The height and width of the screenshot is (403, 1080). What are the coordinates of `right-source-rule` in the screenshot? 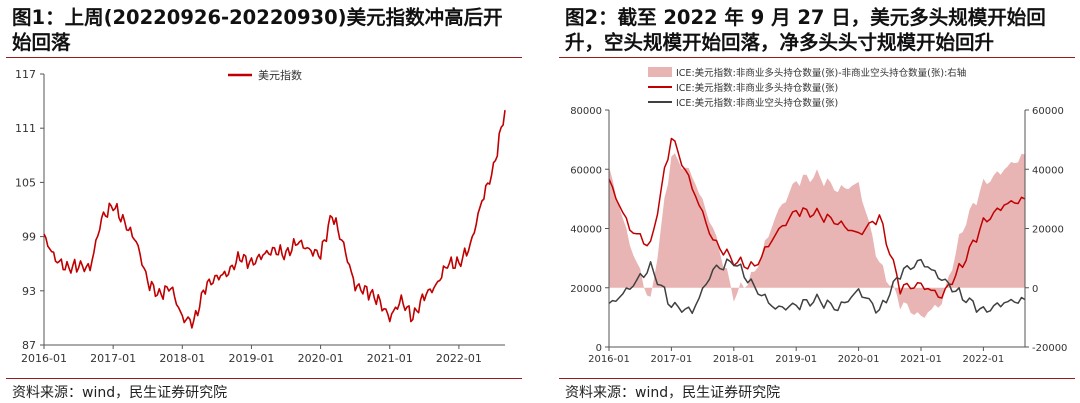 It's located at (817, 378).